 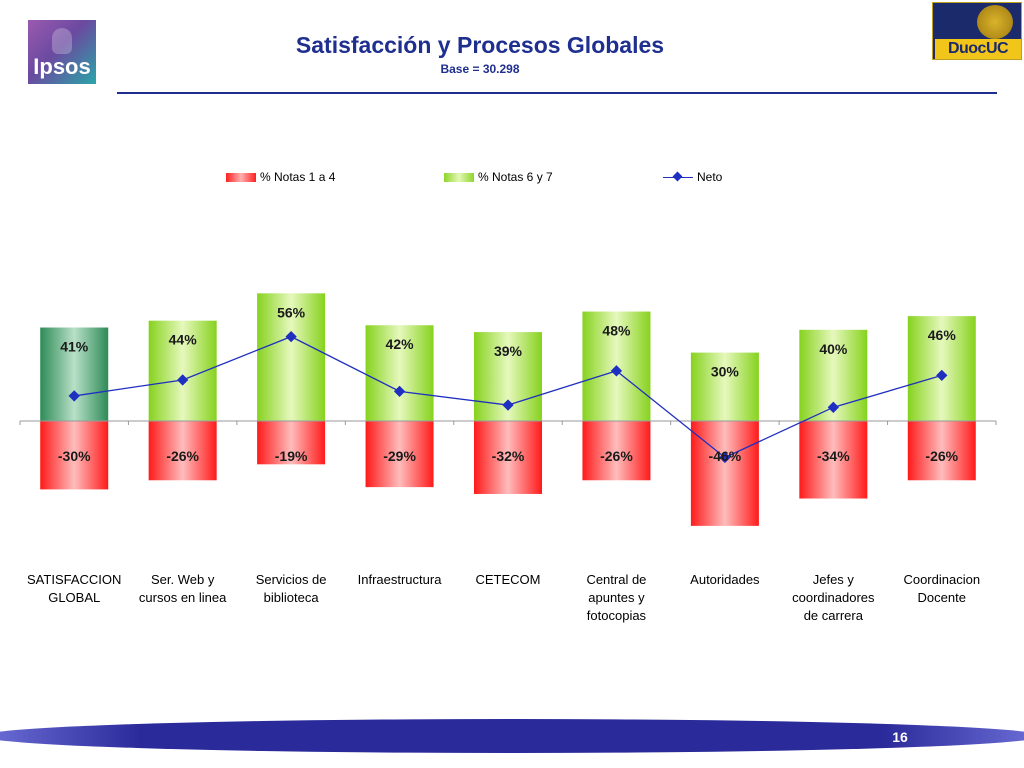 I want to click on category-label: Ser. Web y cursos en linea, so click(x=183, y=589).